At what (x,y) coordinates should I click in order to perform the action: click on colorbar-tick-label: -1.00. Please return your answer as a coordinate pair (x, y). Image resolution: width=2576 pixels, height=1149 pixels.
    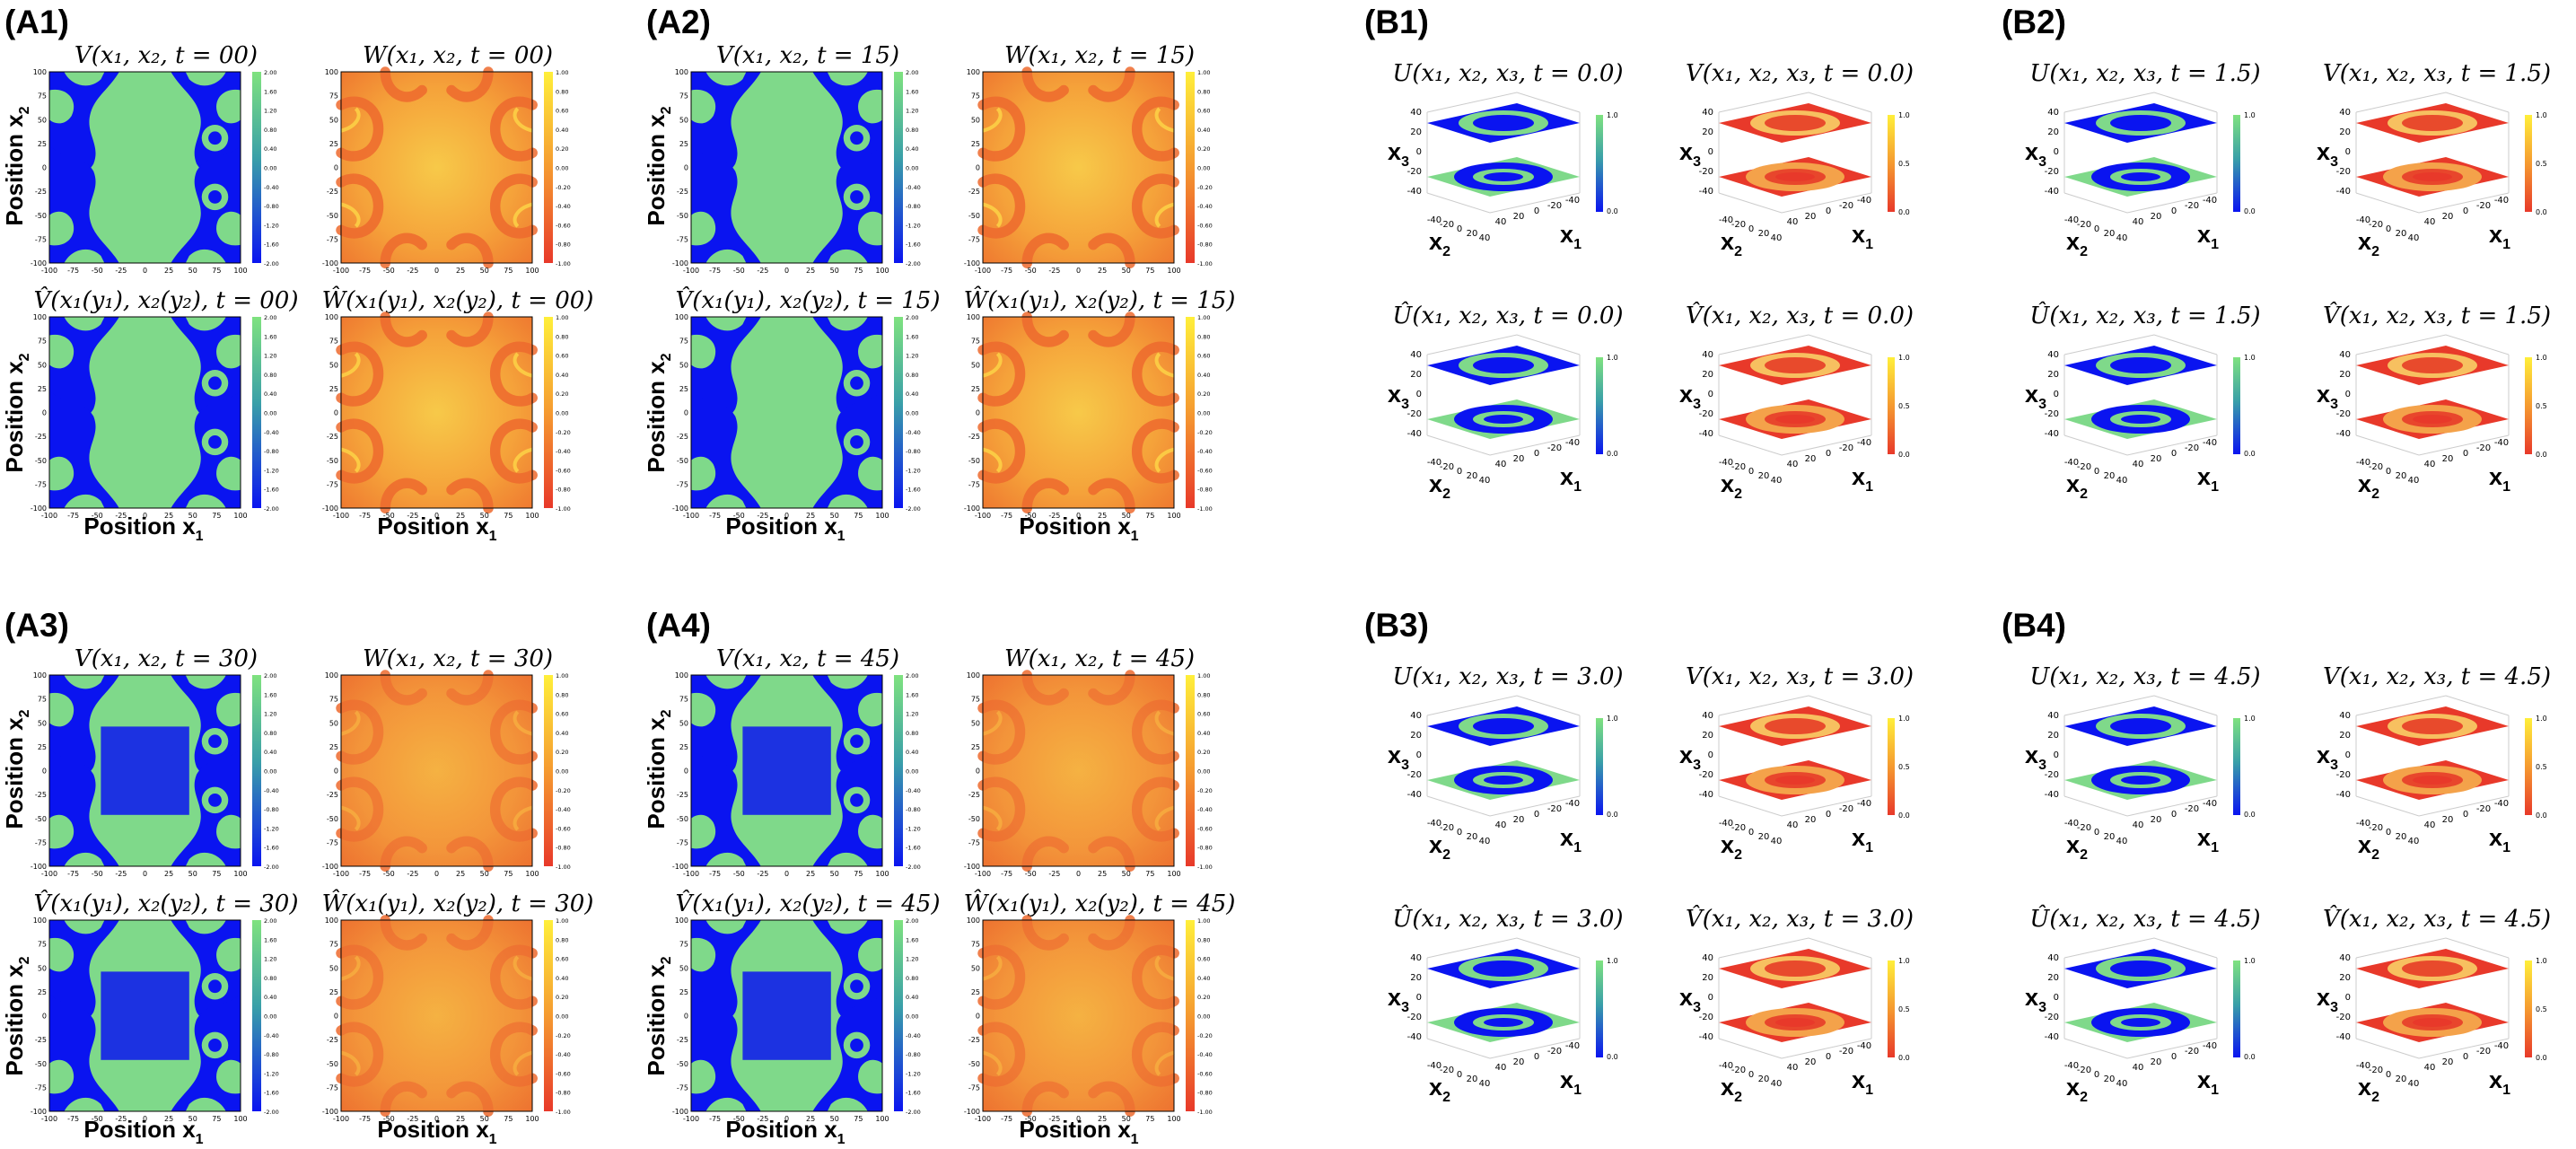
    Looking at the image, I should click on (1205, 1112).